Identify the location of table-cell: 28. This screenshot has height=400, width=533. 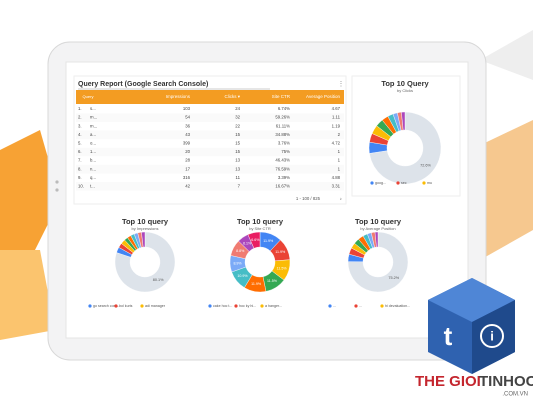
(187, 160).